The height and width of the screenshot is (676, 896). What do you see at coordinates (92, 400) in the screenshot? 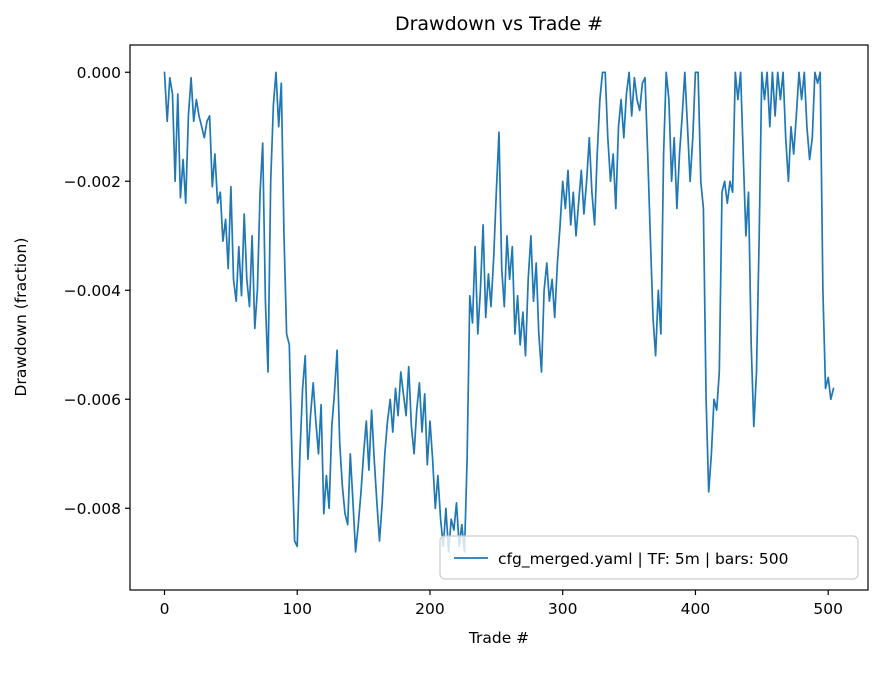
I see `y-tick-label: −0.006` at bounding box center [92, 400].